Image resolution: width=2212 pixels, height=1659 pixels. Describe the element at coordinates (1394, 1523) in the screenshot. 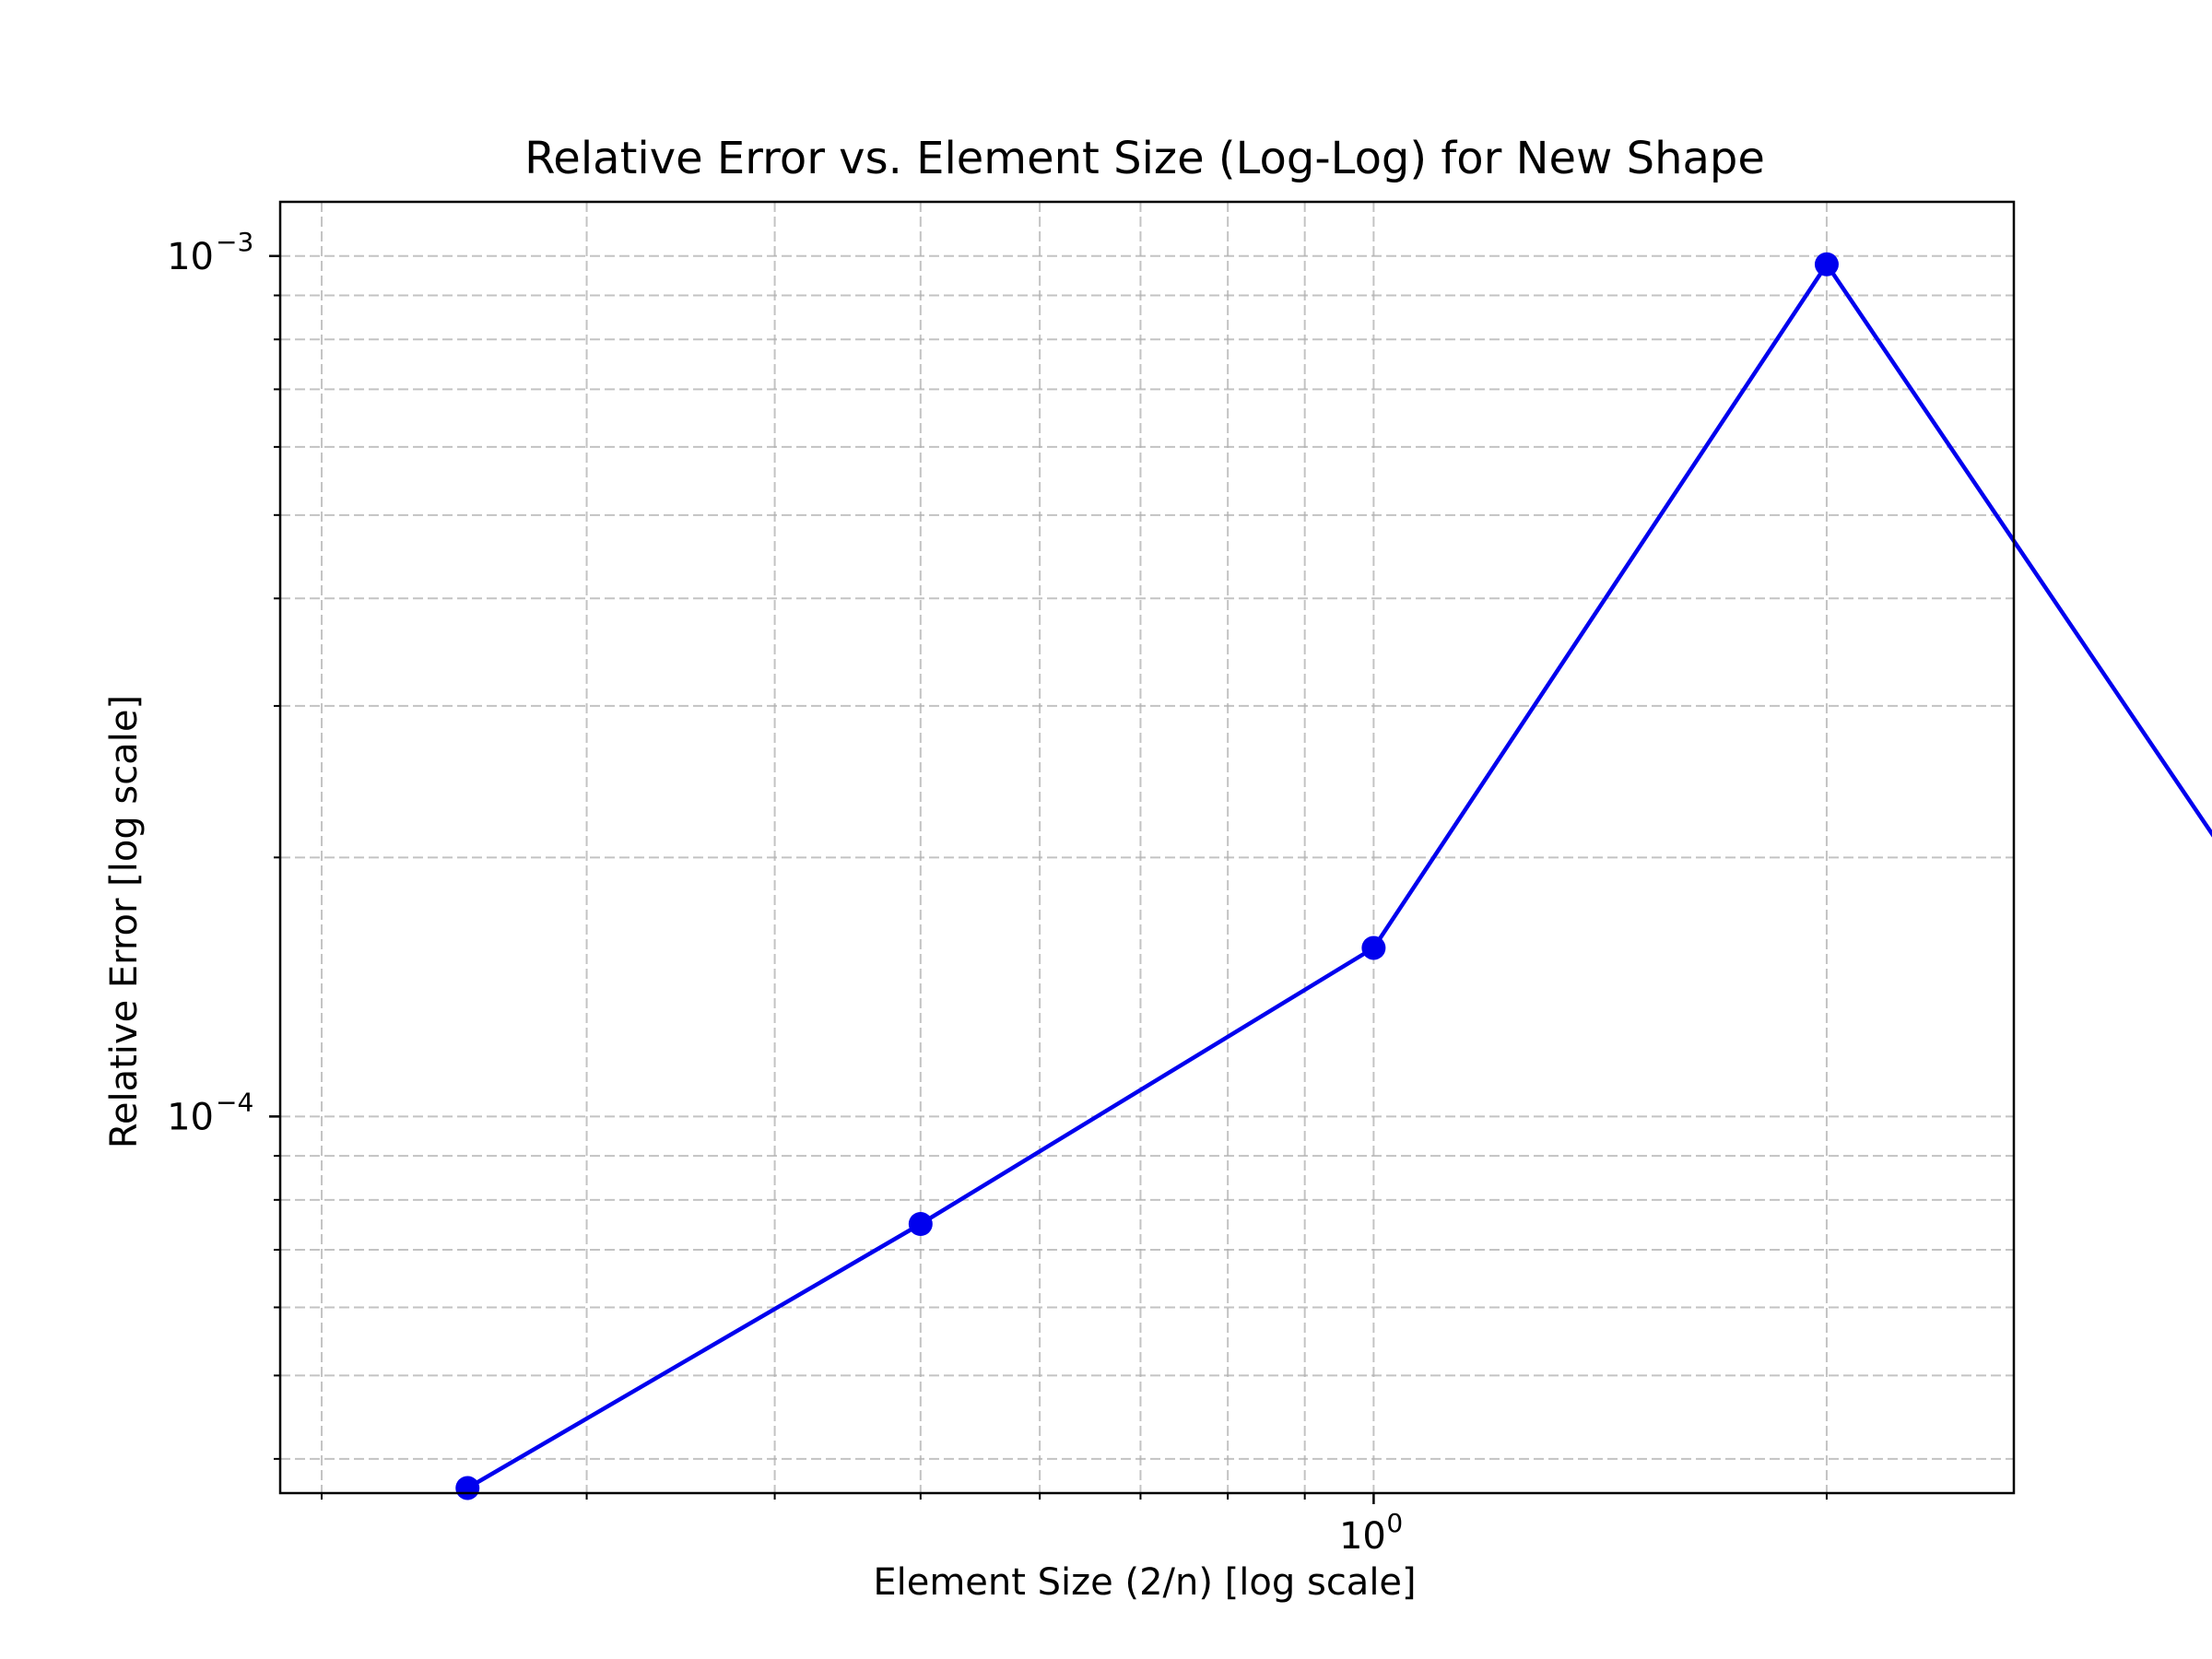

I see `x-tick-label-exponent: 0` at that location.